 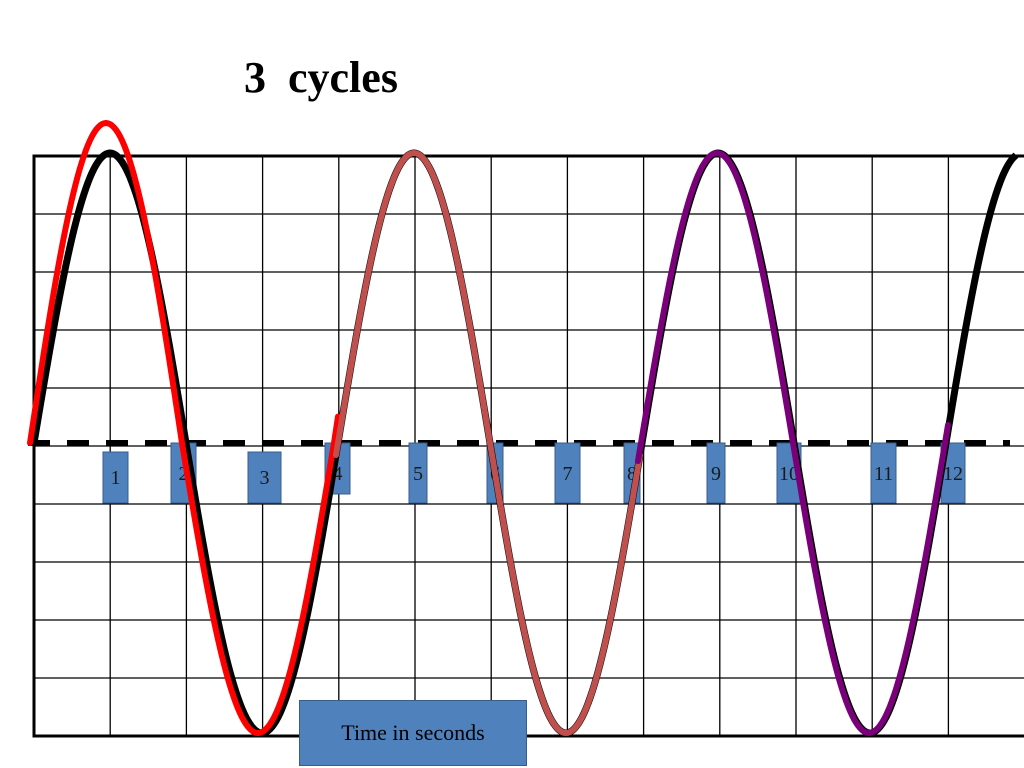 I want to click on time-marker-1: 1, so click(x=115, y=477).